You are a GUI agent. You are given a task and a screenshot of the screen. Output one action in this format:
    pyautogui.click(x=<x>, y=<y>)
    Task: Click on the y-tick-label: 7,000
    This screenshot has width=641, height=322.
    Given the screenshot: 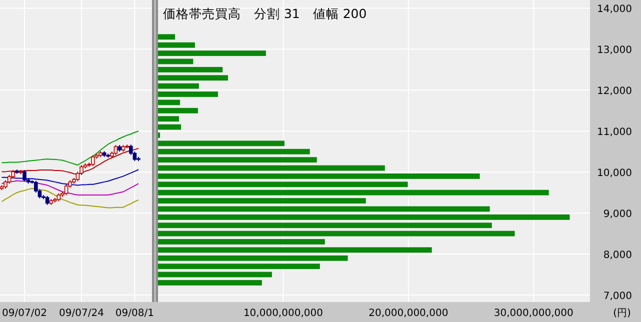 What is the action you would take?
    pyautogui.click(x=617, y=296)
    